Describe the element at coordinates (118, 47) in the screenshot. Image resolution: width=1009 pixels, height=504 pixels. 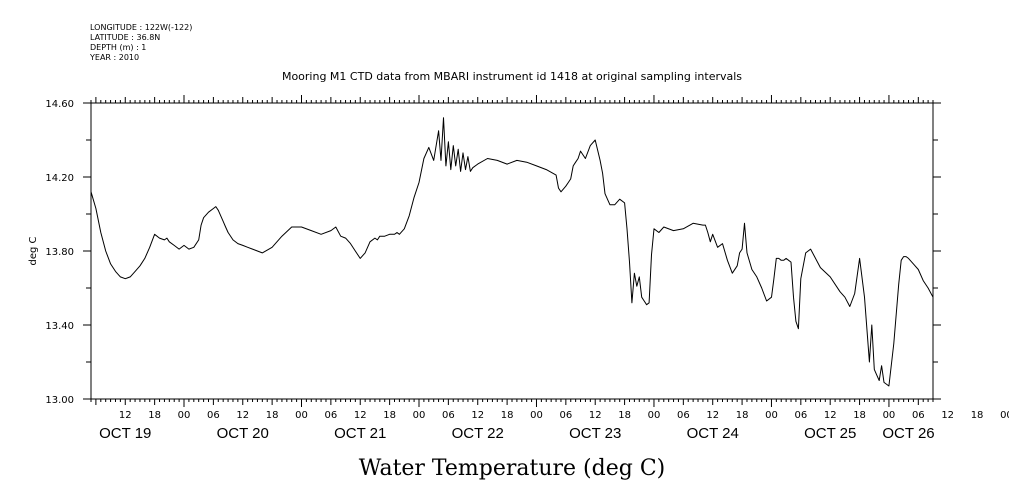
I see `metadata-line: DEPTH (m) : 1` at that location.